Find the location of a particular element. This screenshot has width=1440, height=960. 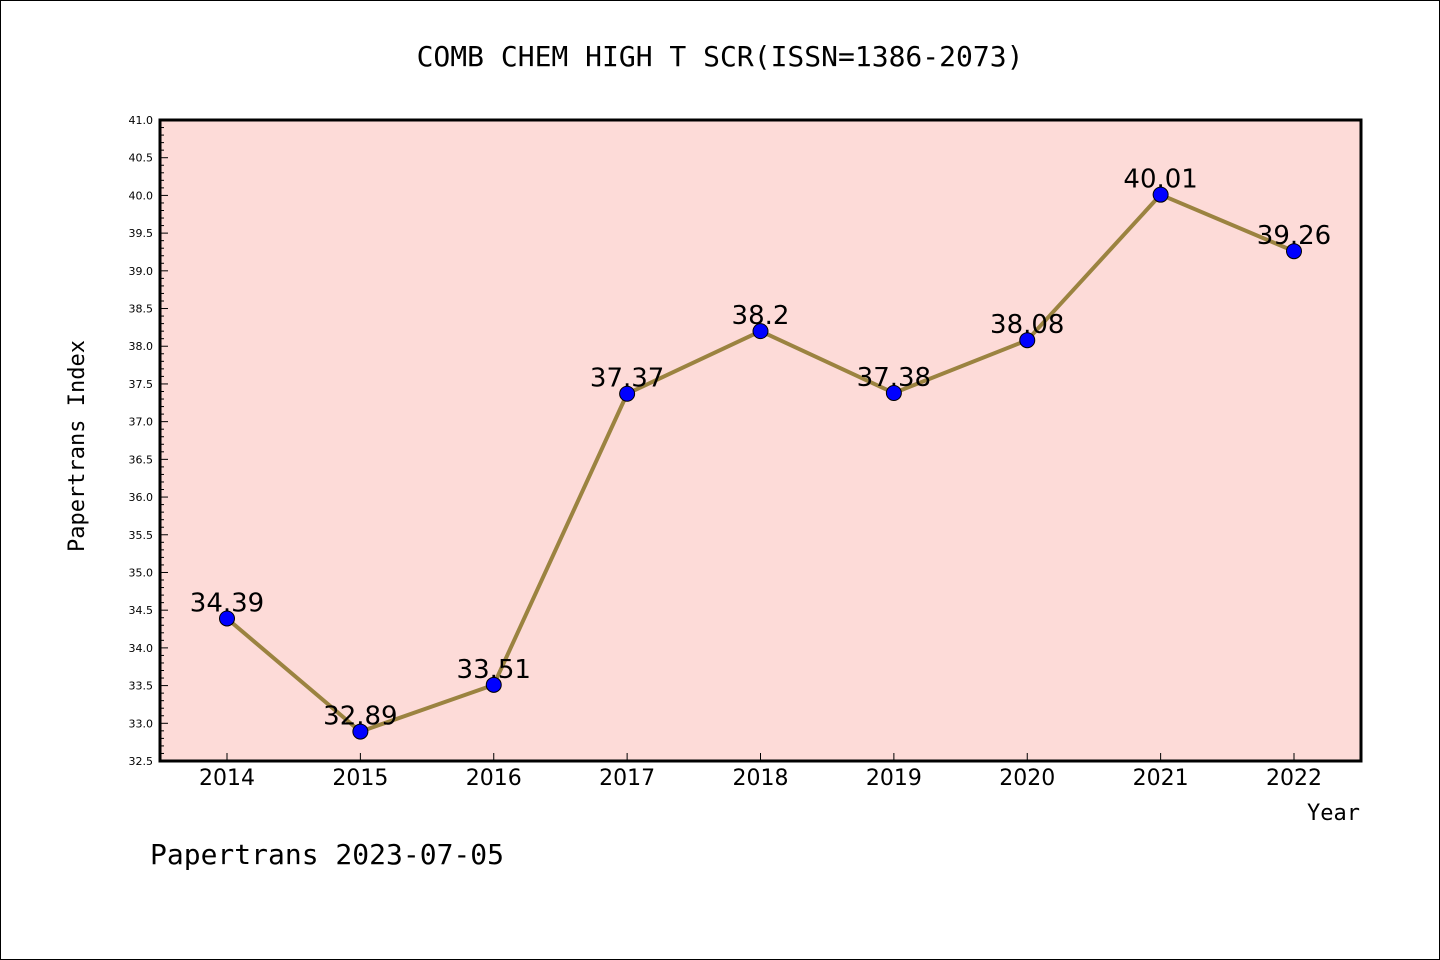

y-tick-label: 34.5 is located at coordinates (141, 610).